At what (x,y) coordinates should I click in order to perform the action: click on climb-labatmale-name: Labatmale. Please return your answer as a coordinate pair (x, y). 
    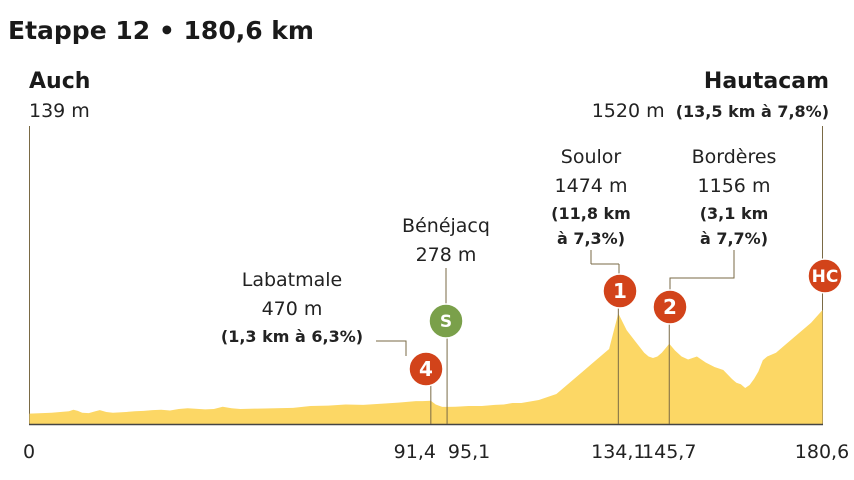
    Looking at the image, I should click on (292, 280).